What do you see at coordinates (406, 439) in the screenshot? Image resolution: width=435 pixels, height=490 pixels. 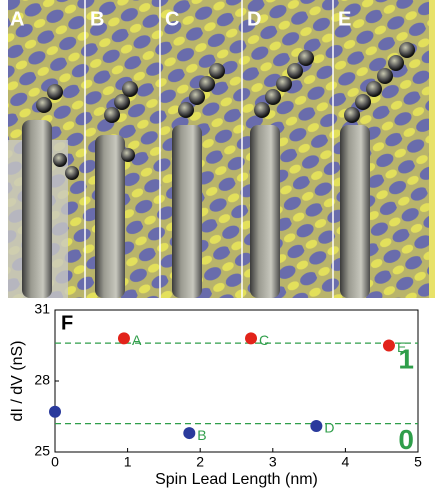 I see `level-label: 0` at bounding box center [406, 439].